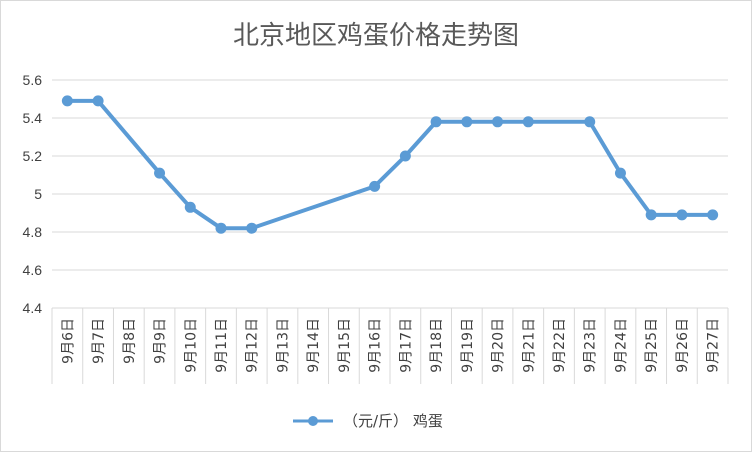 The height and width of the screenshot is (452, 752). I want to click on x-tick-label: 9月8日, so click(130, 341).